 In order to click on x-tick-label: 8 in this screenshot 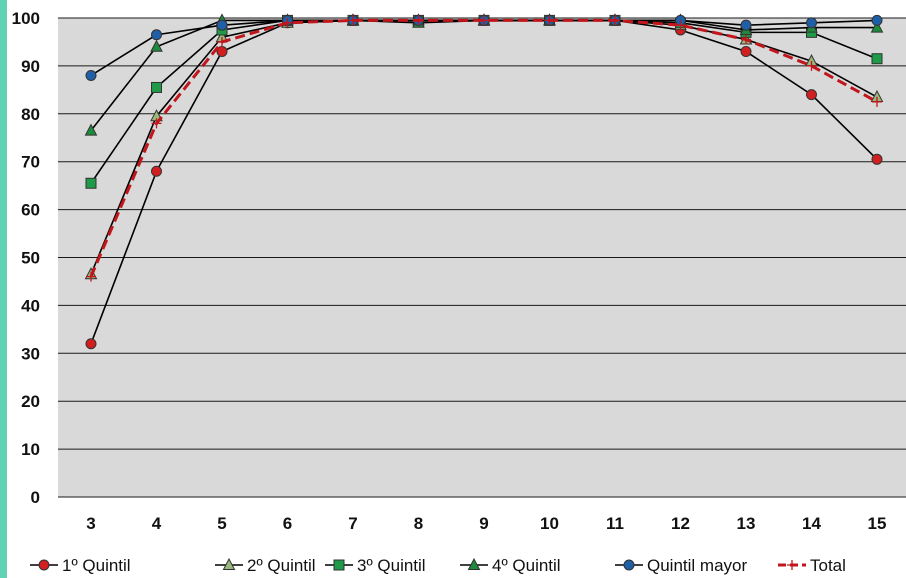, I will do `click(418, 523)`.